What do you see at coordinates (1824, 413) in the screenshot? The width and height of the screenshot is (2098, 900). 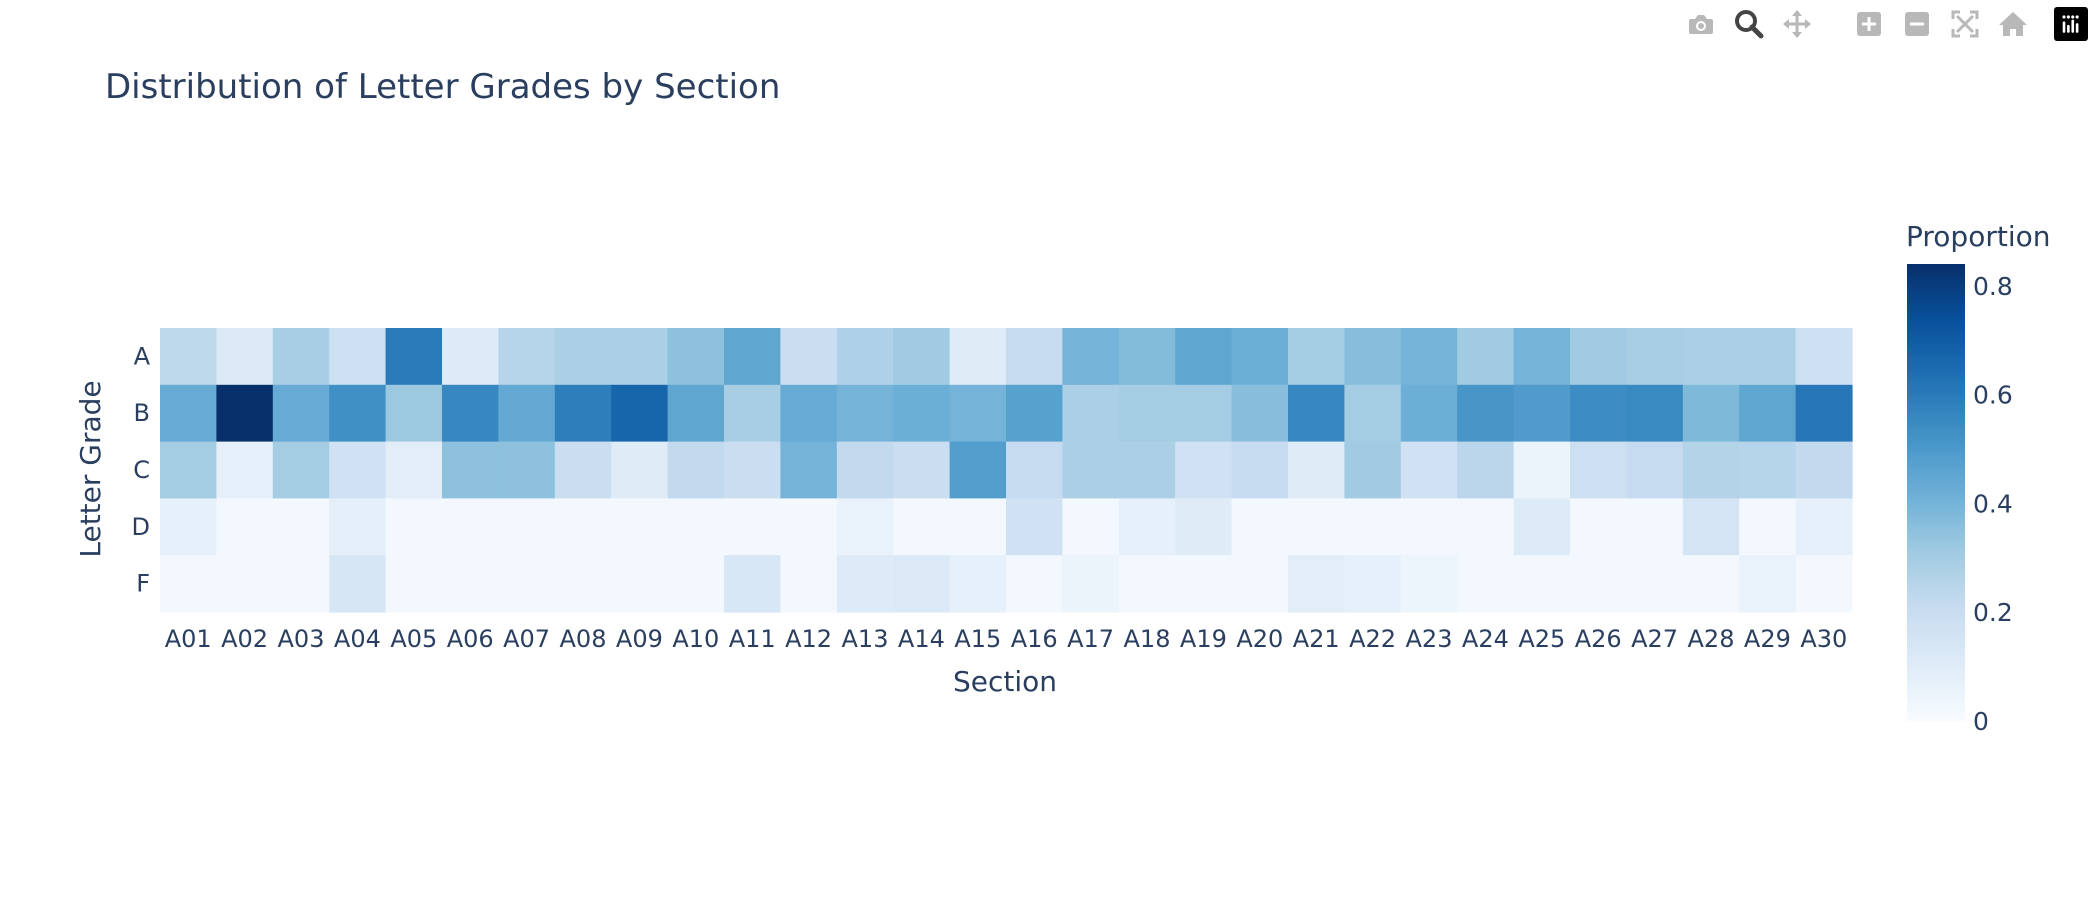 I see `heatmap-cell-B-A30` at bounding box center [1824, 413].